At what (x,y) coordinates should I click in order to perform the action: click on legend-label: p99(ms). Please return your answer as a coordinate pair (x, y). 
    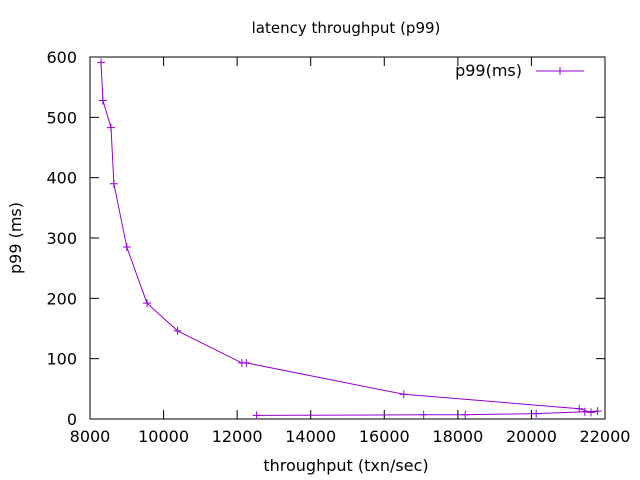
    Looking at the image, I should click on (488, 70).